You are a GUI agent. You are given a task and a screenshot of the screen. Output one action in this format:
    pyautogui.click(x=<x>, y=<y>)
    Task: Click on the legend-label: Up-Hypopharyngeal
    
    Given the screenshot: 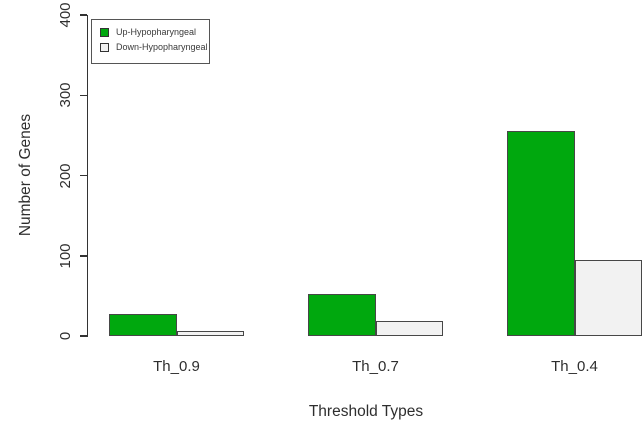 What is the action you would take?
    pyautogui.click(x=156, y=32)
    